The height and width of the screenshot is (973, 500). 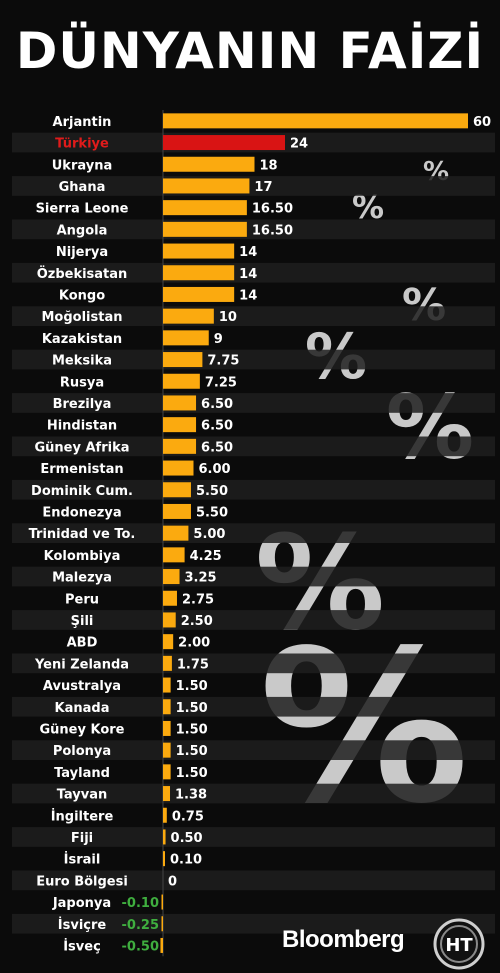 What do you see at coordinates (82, 838) in the screenshot?
I see `category-label: Fiji` at bounding box center [82, 838].